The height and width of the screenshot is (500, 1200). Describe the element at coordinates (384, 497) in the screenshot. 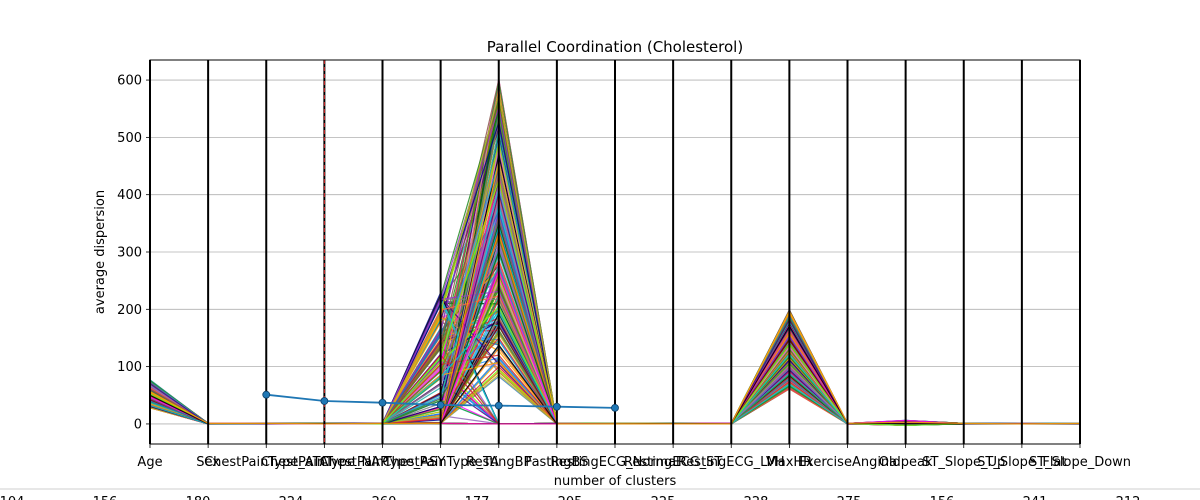

I see `bottom-label: 260` at that location.